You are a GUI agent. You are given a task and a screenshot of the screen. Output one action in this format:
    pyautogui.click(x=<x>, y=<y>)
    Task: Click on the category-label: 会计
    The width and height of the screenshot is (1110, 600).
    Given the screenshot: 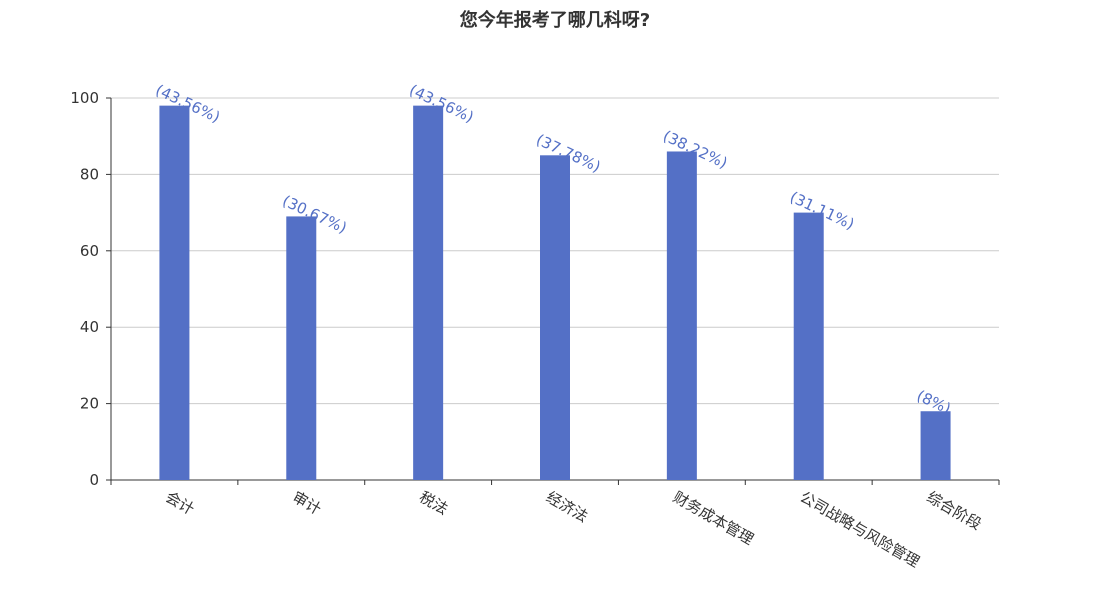 What is the action you would take?
    pyautogui.click(x=179, y=503)
    